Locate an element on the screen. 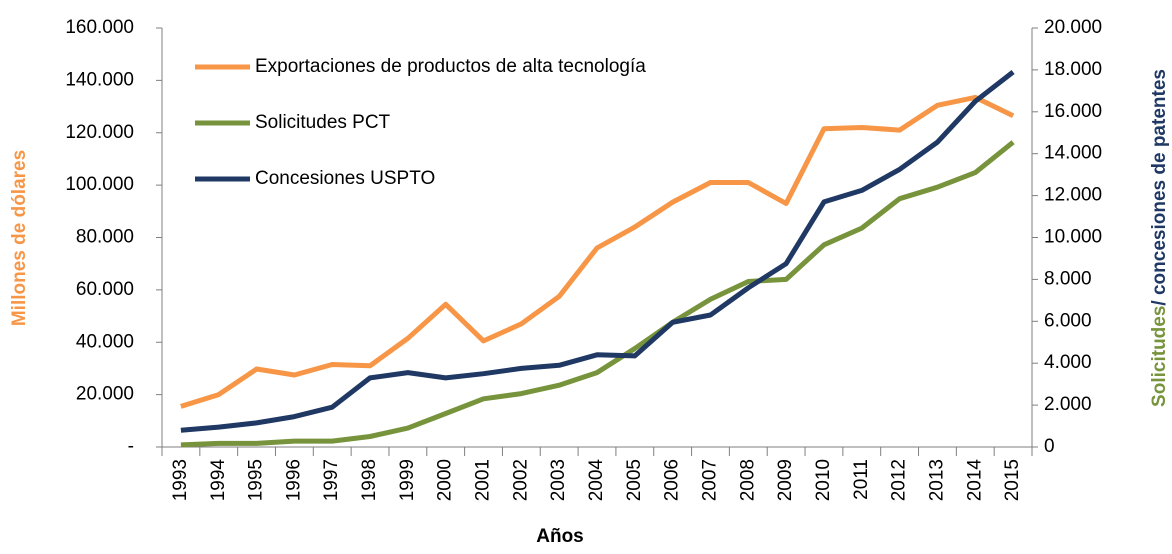 This screenshot has height=554, width=1172. y2-tick-label: 0 is located at coordinates (1049, 446).